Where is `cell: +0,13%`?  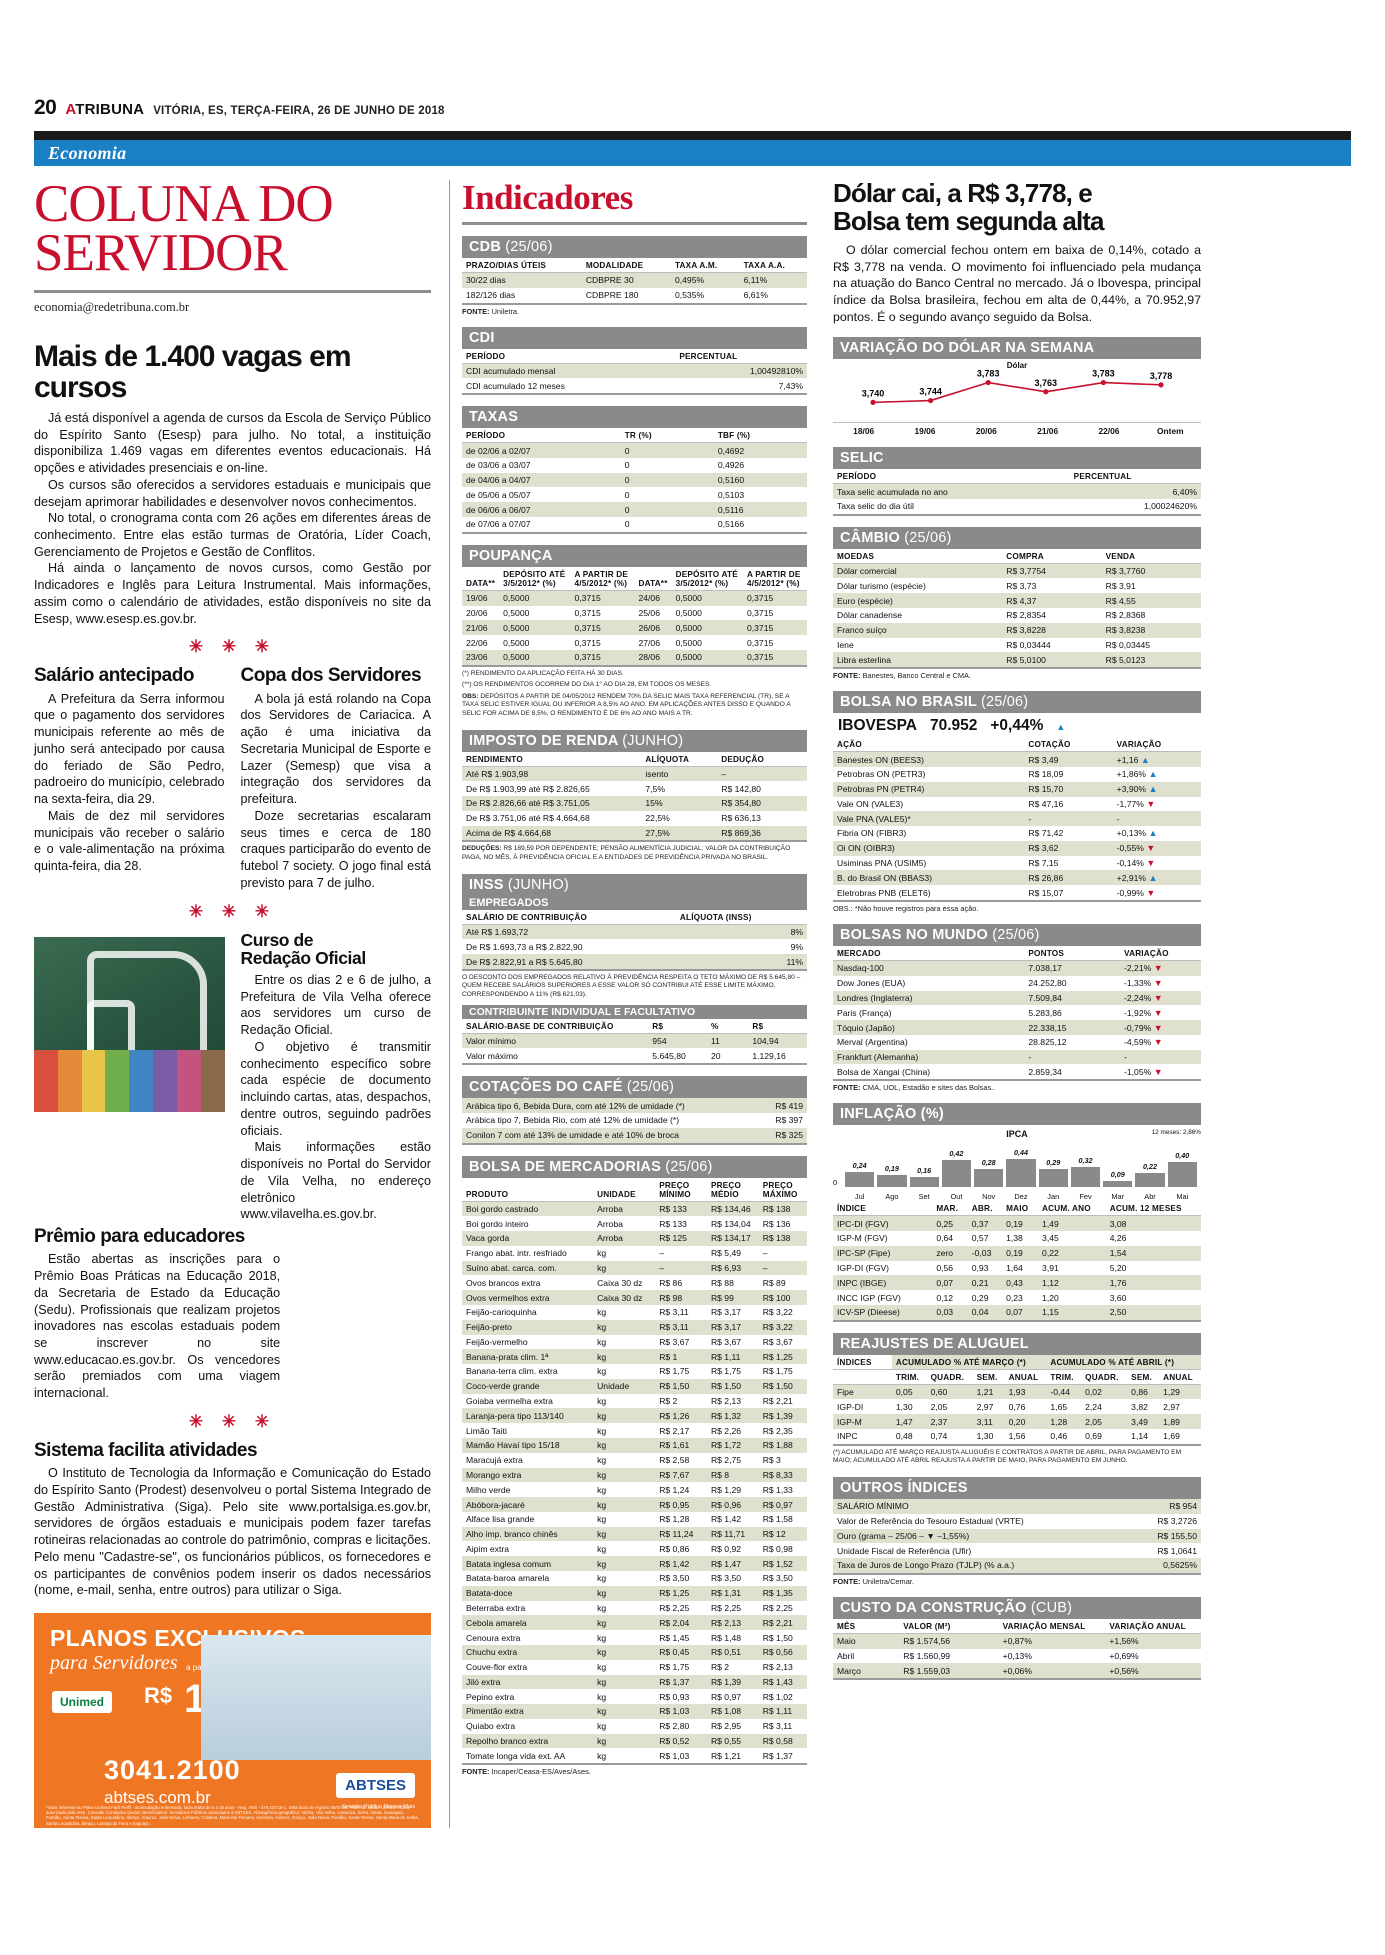
cell: +0,13% is located at coordinates (1017, 1656).